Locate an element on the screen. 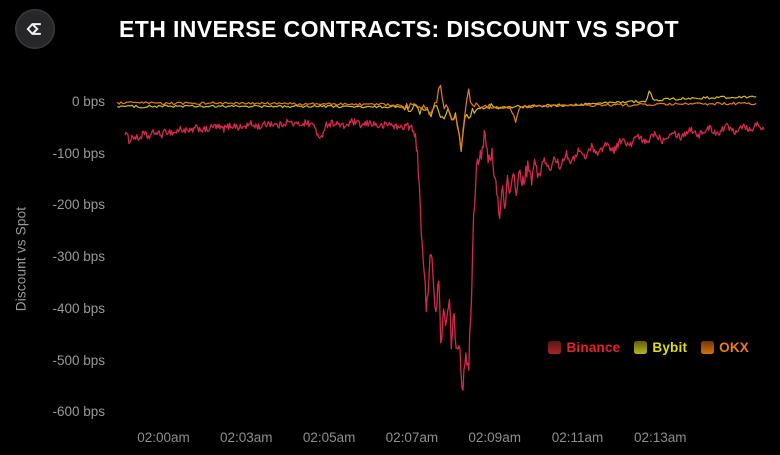  x-tick-label: 02:00am is located at coordinates (163, 437).